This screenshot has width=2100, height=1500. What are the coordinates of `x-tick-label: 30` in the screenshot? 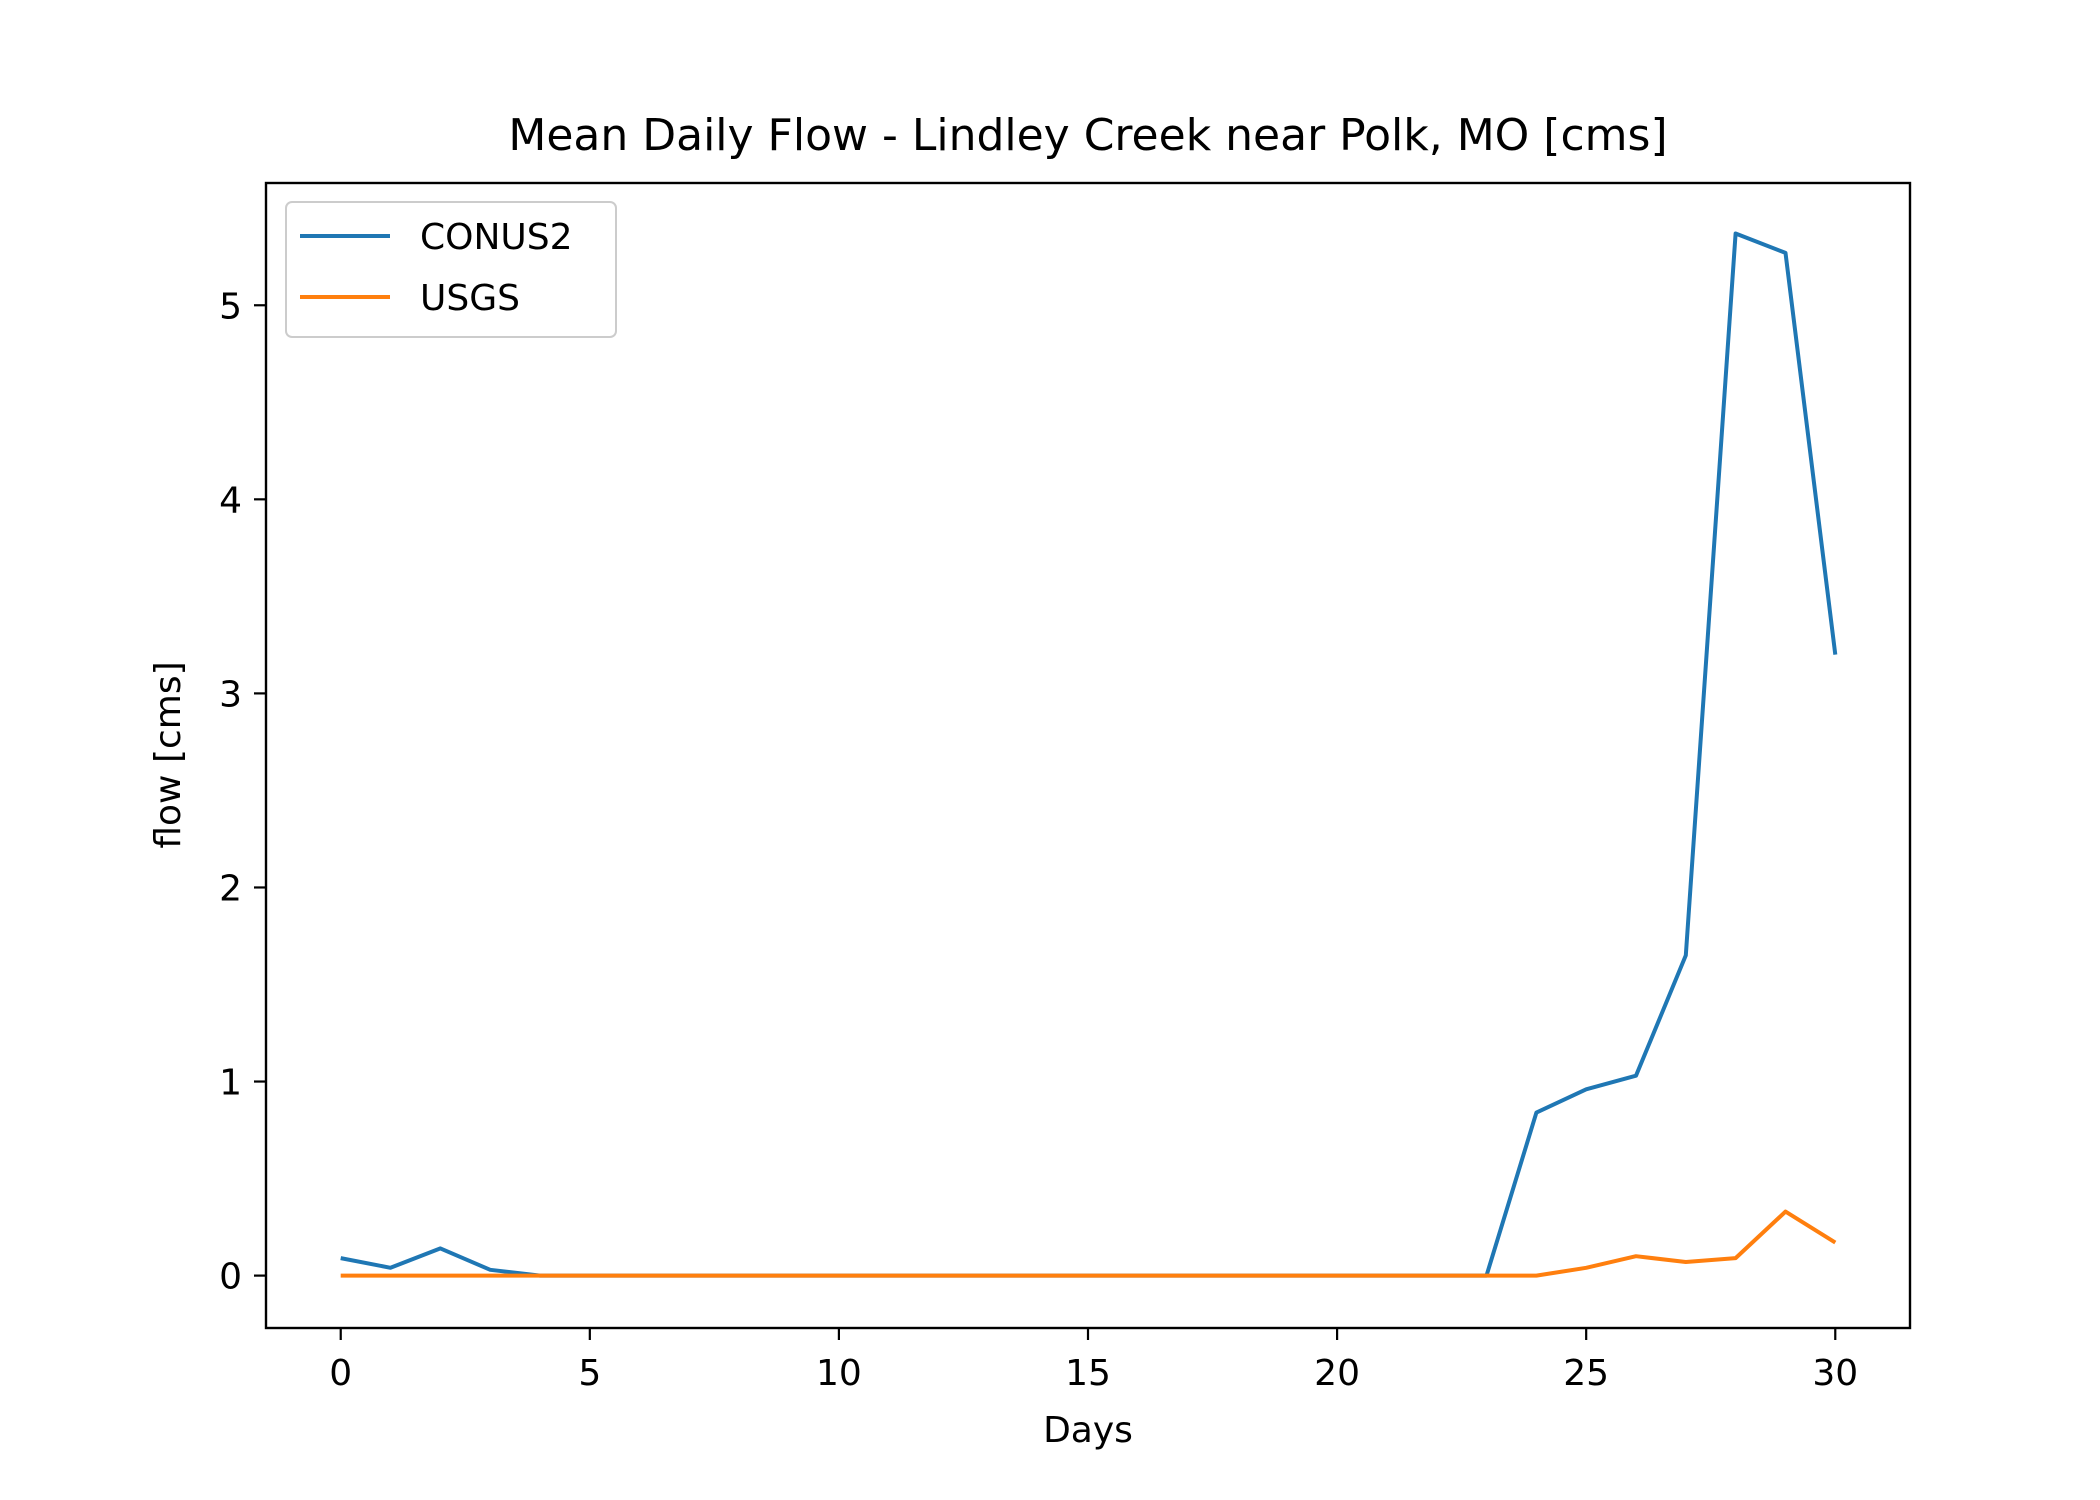 It's located at (1835, 1373).